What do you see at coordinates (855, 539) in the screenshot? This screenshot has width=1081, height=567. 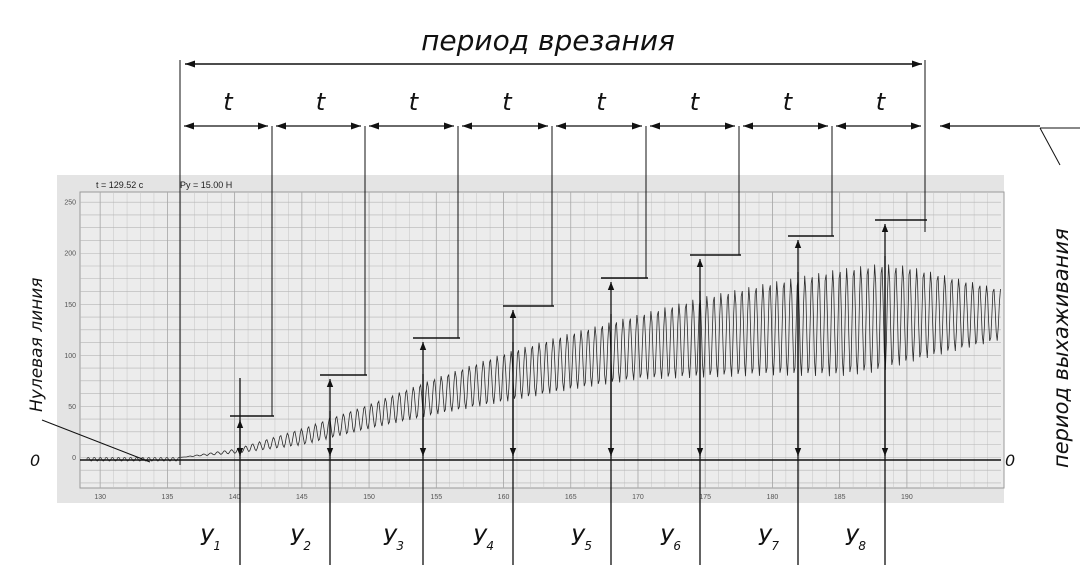 I see `deflection-label: У8` at bounding box center [855, 539].